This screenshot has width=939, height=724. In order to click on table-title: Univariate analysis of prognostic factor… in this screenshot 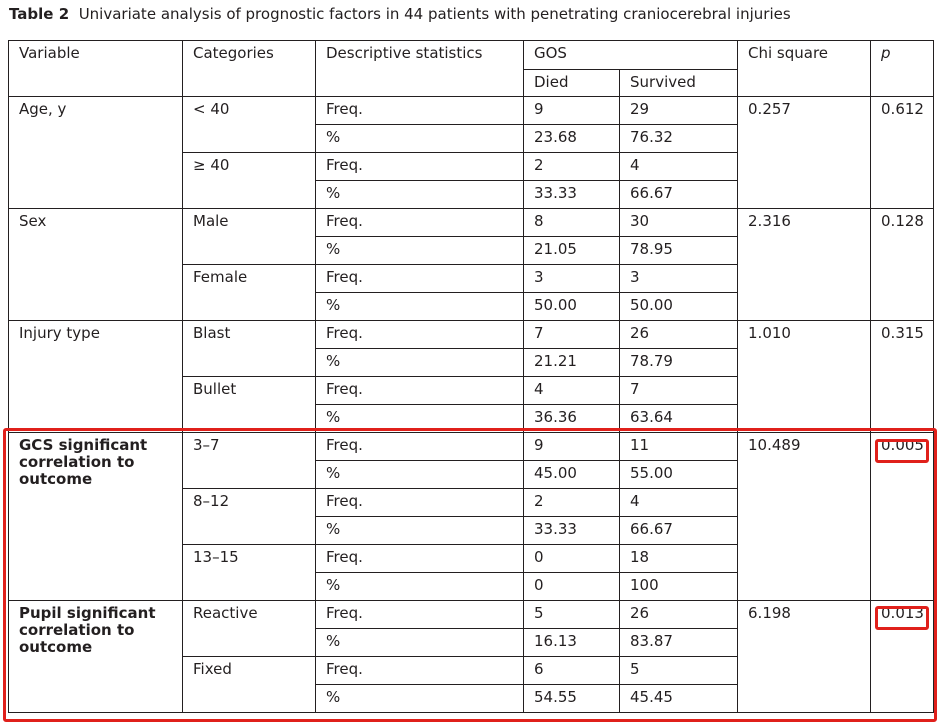, I will do `click(434, 14)`.